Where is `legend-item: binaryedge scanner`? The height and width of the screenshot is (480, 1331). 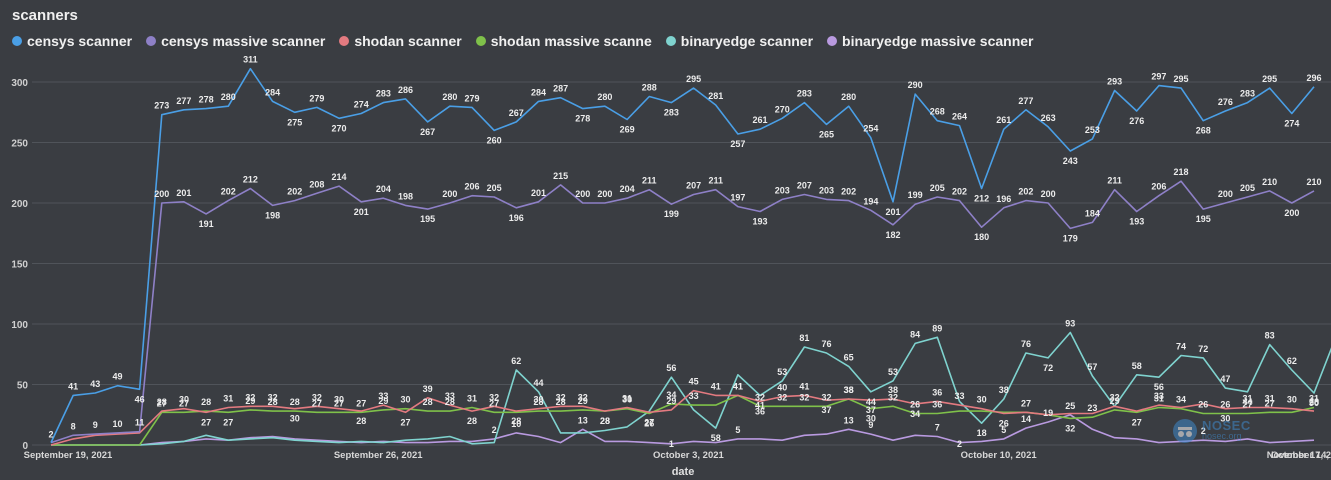
legend-item: binaryedge scanner is located at coordinates (739, 41).